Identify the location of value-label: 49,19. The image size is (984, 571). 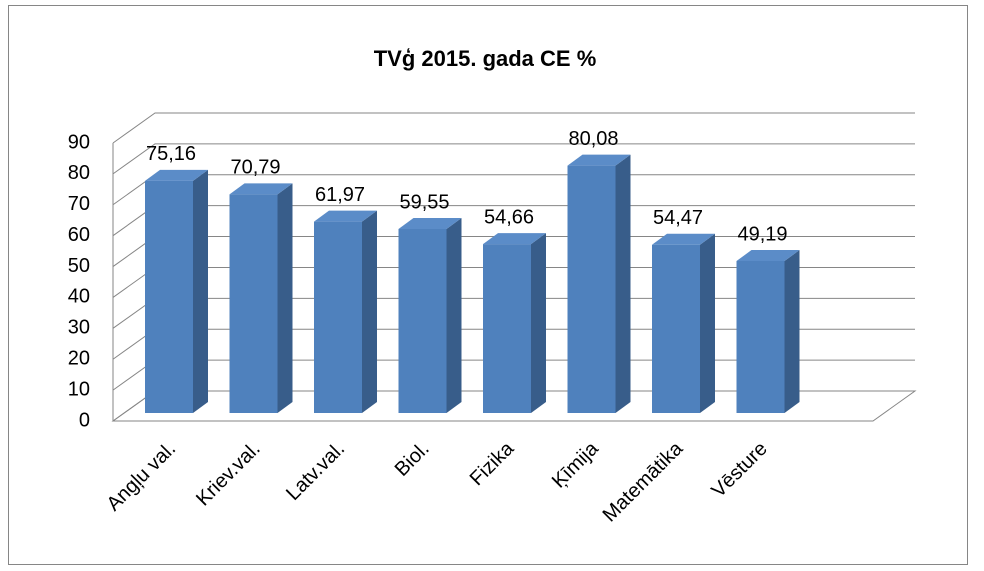
(762, 234).